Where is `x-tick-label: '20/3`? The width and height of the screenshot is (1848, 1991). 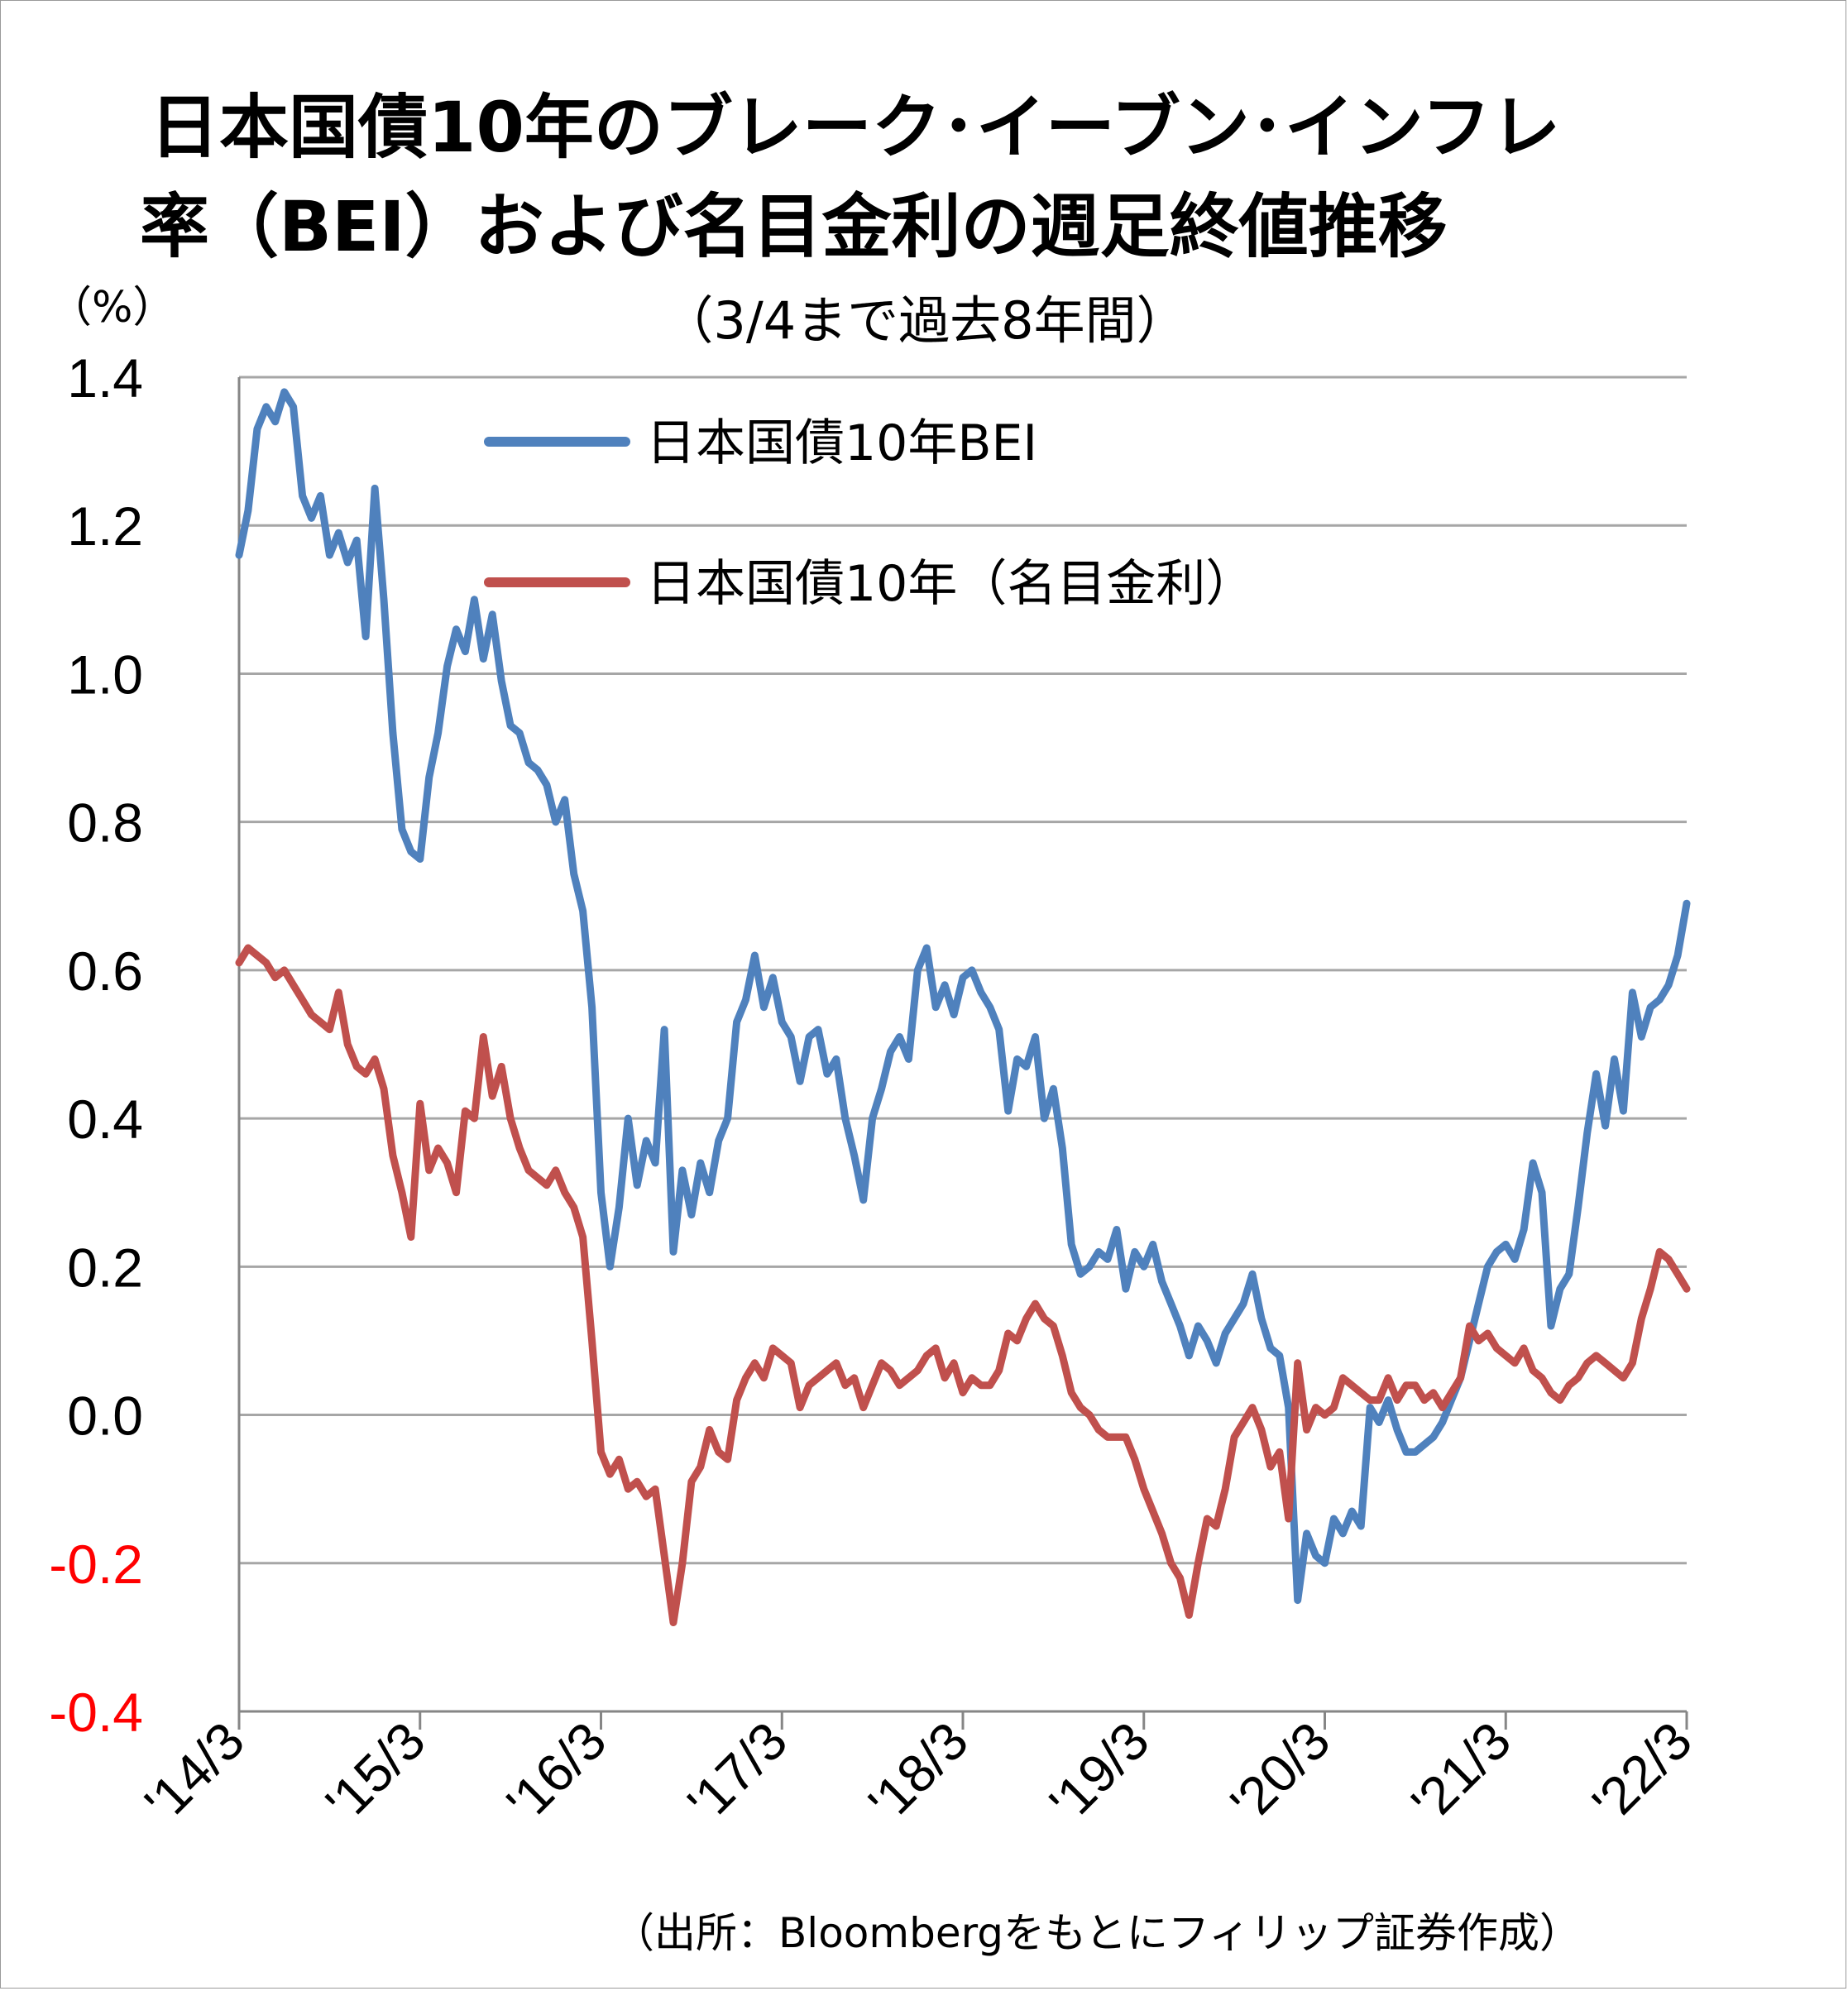
x-tick-label: '20/3 is located at coordinates (1281, 1772).